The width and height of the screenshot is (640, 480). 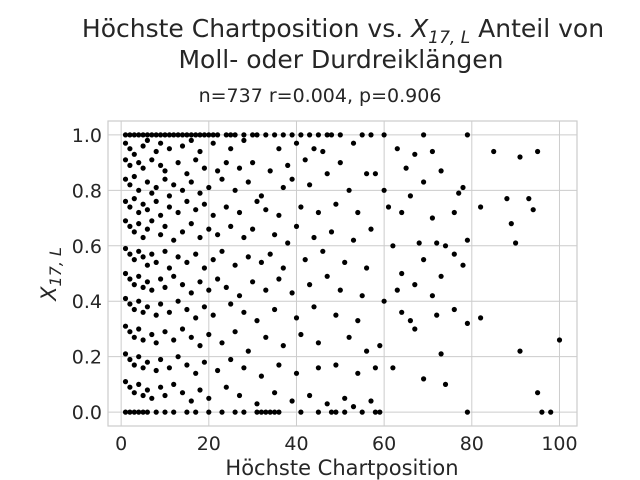 I want to click on chart-subtitle: n=737 r=0.004, p=0.906, so click(x=320, y=96).